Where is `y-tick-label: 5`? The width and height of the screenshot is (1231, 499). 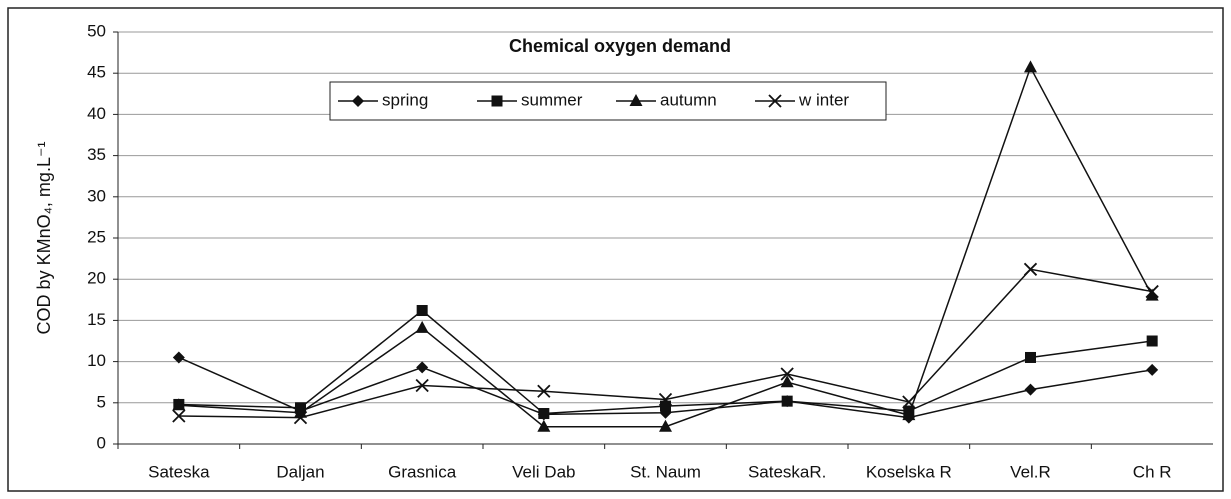
y-tick-label: 5 is located at coordinates (101, 401).